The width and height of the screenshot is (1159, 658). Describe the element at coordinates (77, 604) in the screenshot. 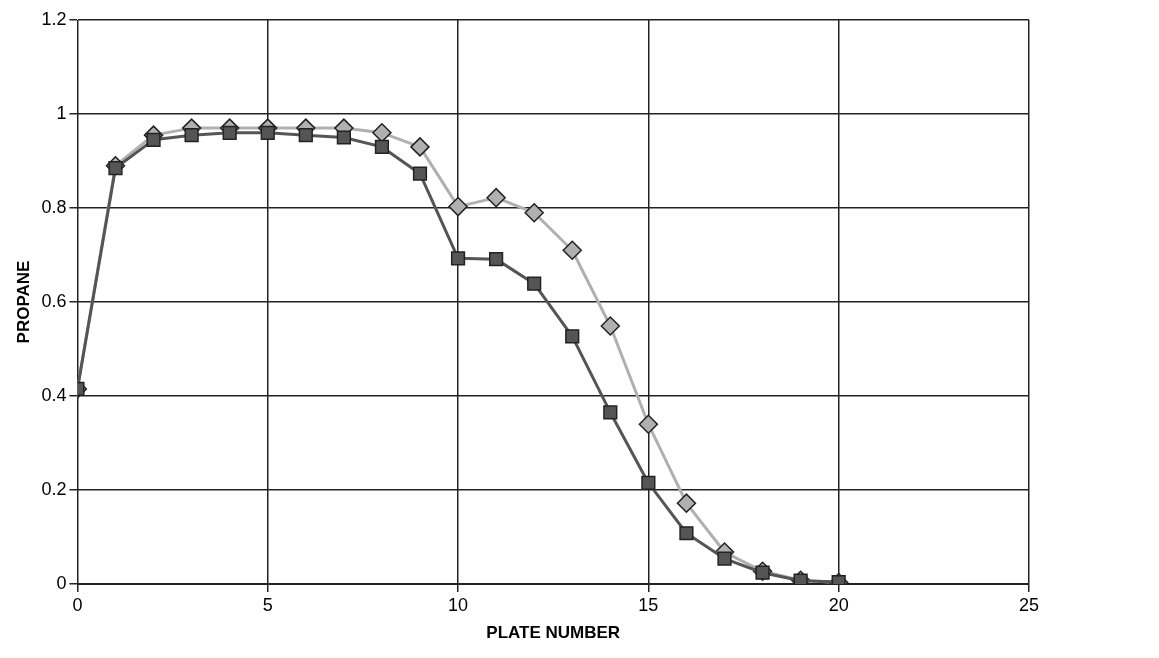

I see `x-tick-label: 0` at that location.